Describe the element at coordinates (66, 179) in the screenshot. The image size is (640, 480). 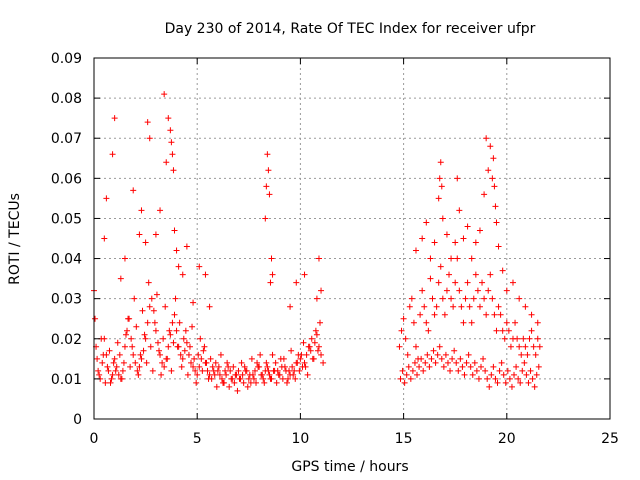
I see `y-tick-label: 0.06` at that location.